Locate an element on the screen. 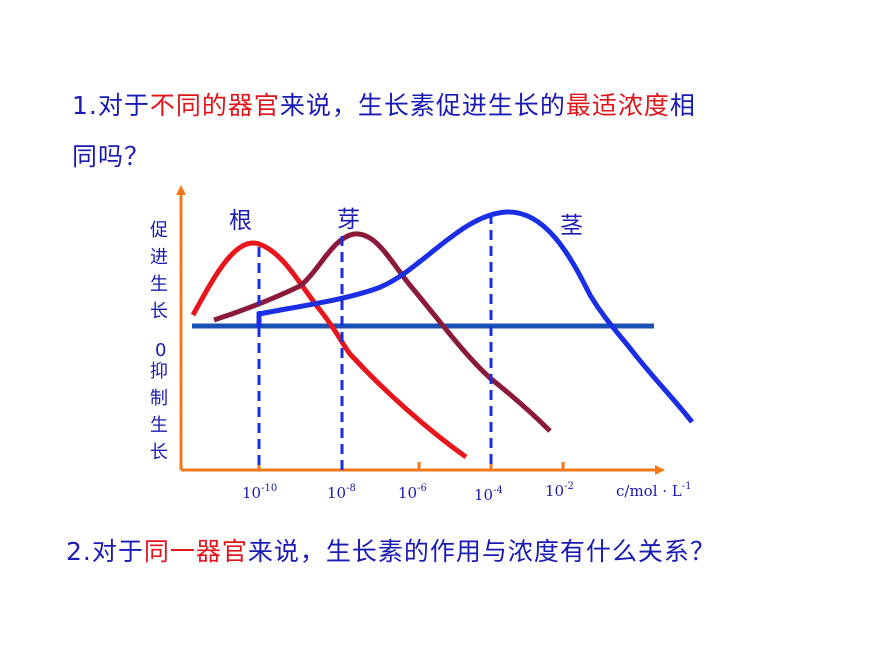  question-1-line-1: 1.对于不同的器官来说，生长素促进生长的最适浓度相 is located at coordinates (384, 104).